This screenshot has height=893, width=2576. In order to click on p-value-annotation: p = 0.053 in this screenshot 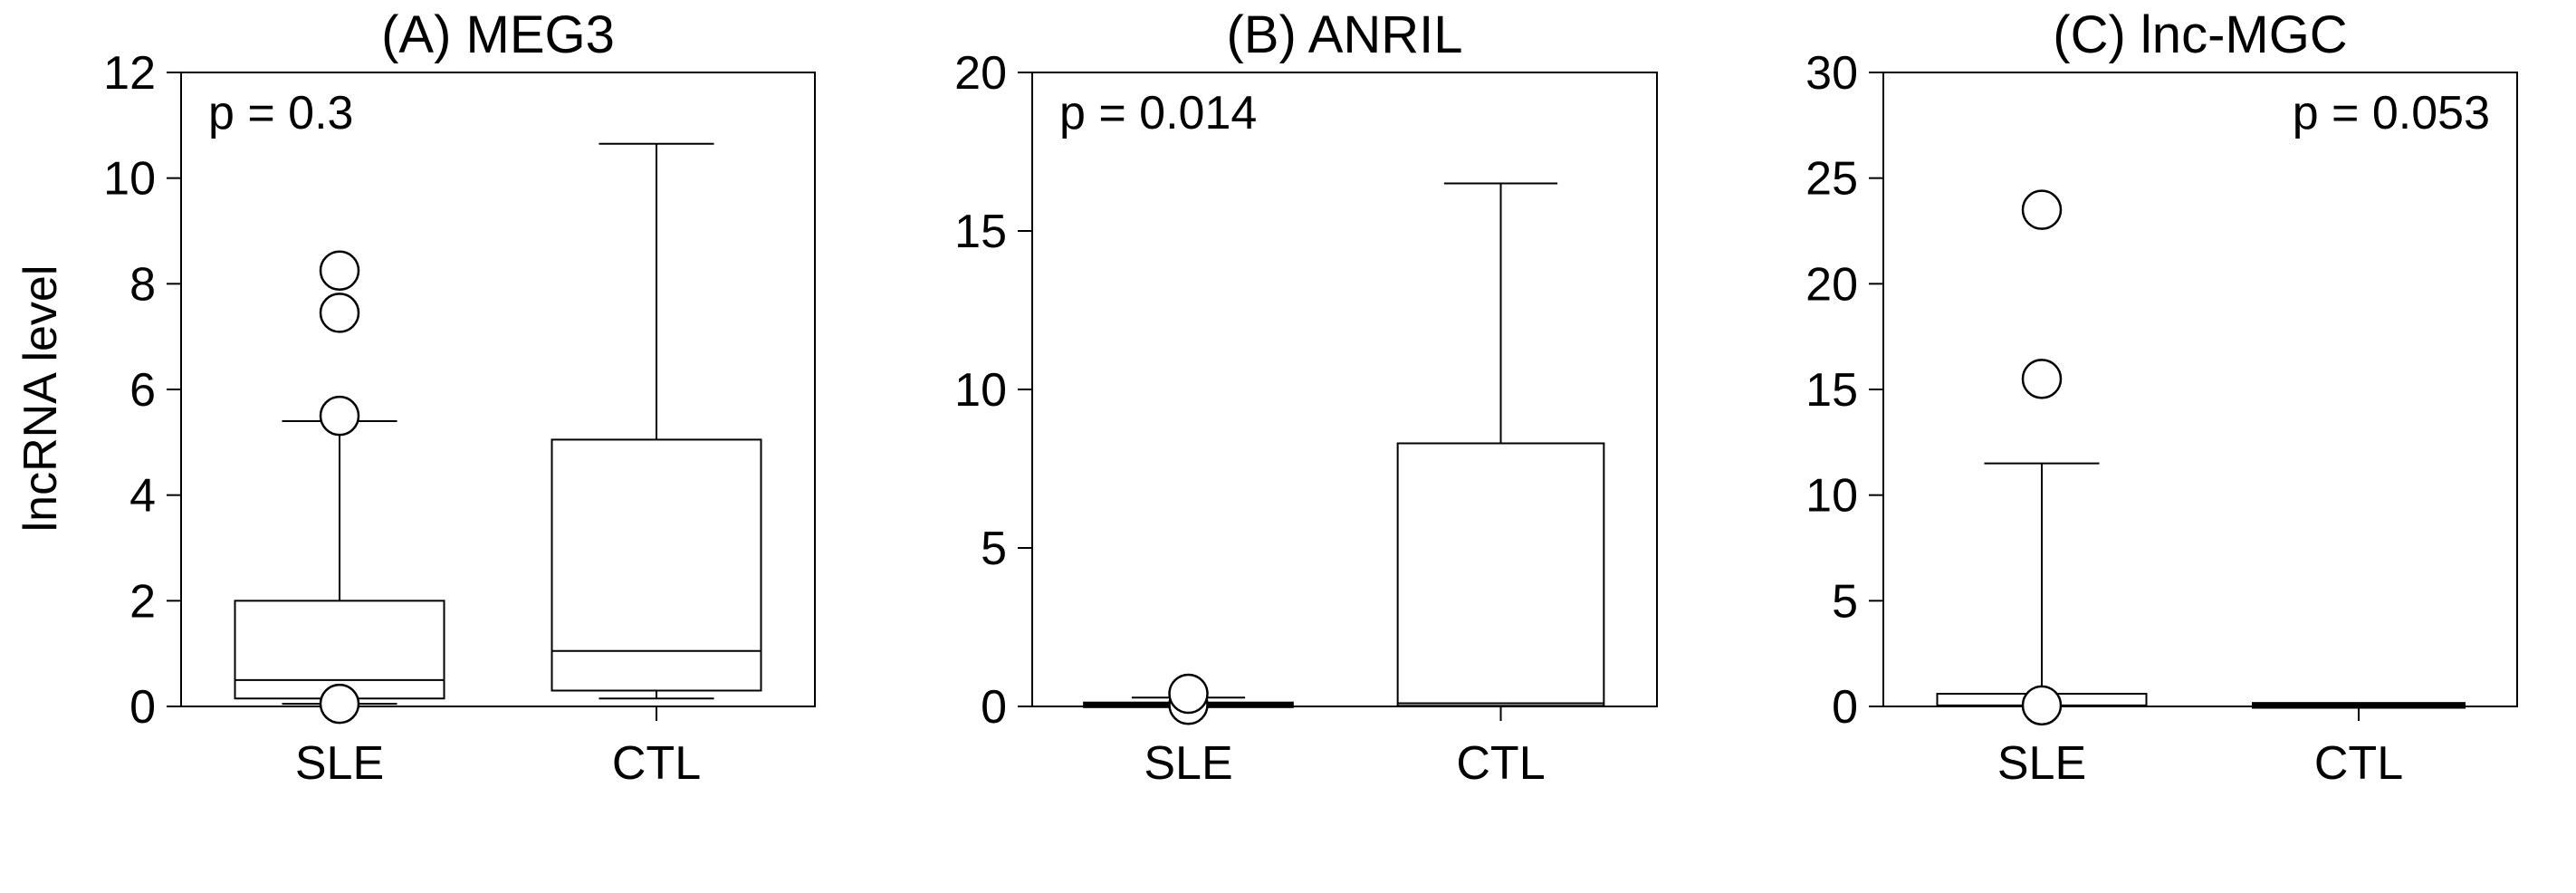, I will do `click(2391, 113)`.